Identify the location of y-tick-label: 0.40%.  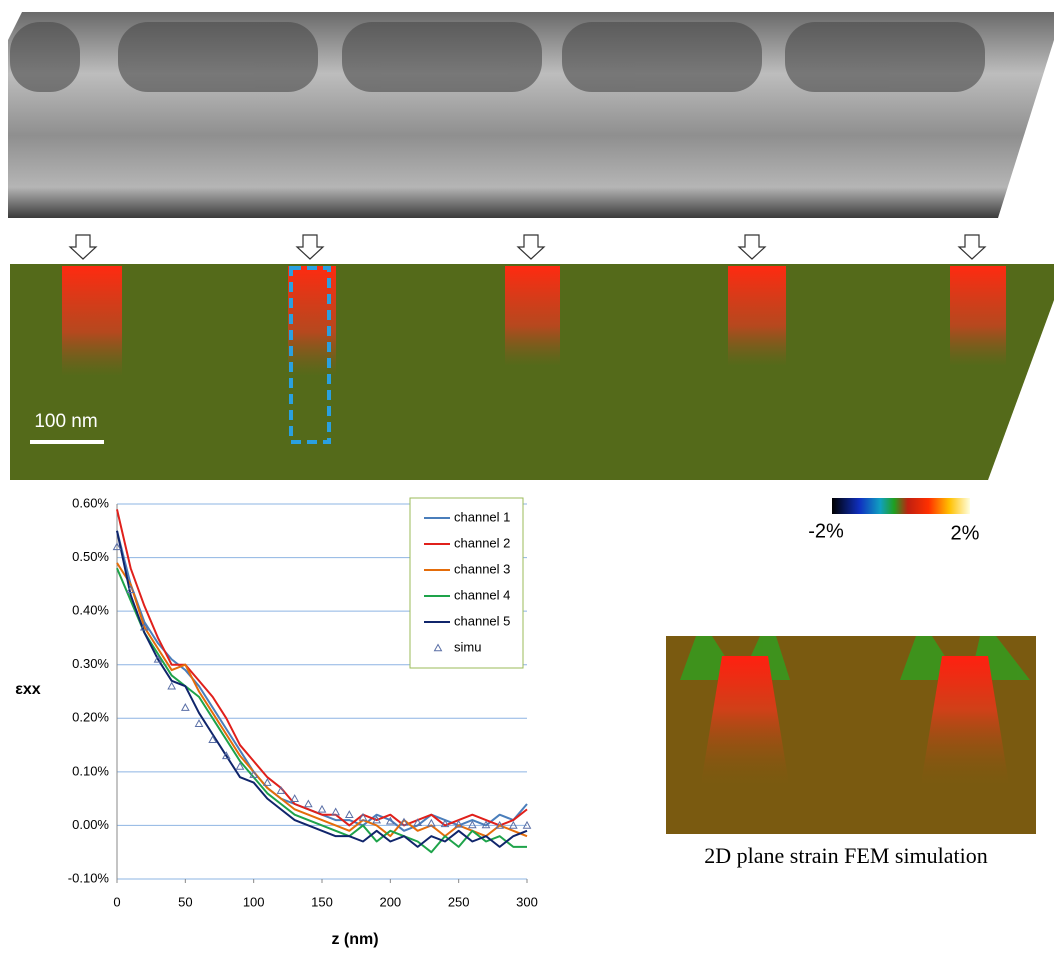
(90, 610).